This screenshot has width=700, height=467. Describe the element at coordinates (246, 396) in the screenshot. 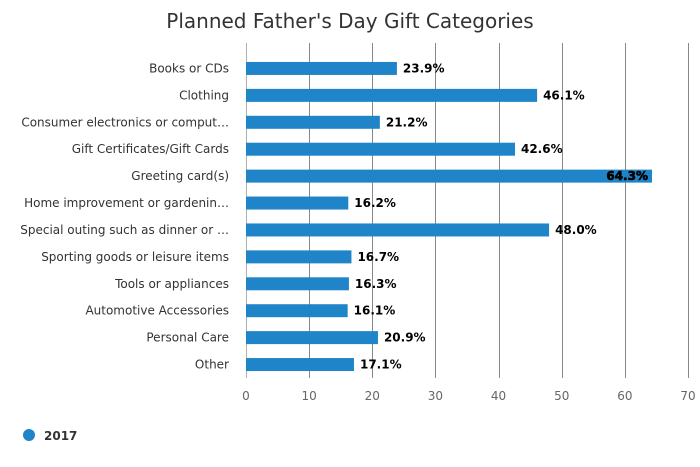

I see `x-tick-label: 0` at that location.